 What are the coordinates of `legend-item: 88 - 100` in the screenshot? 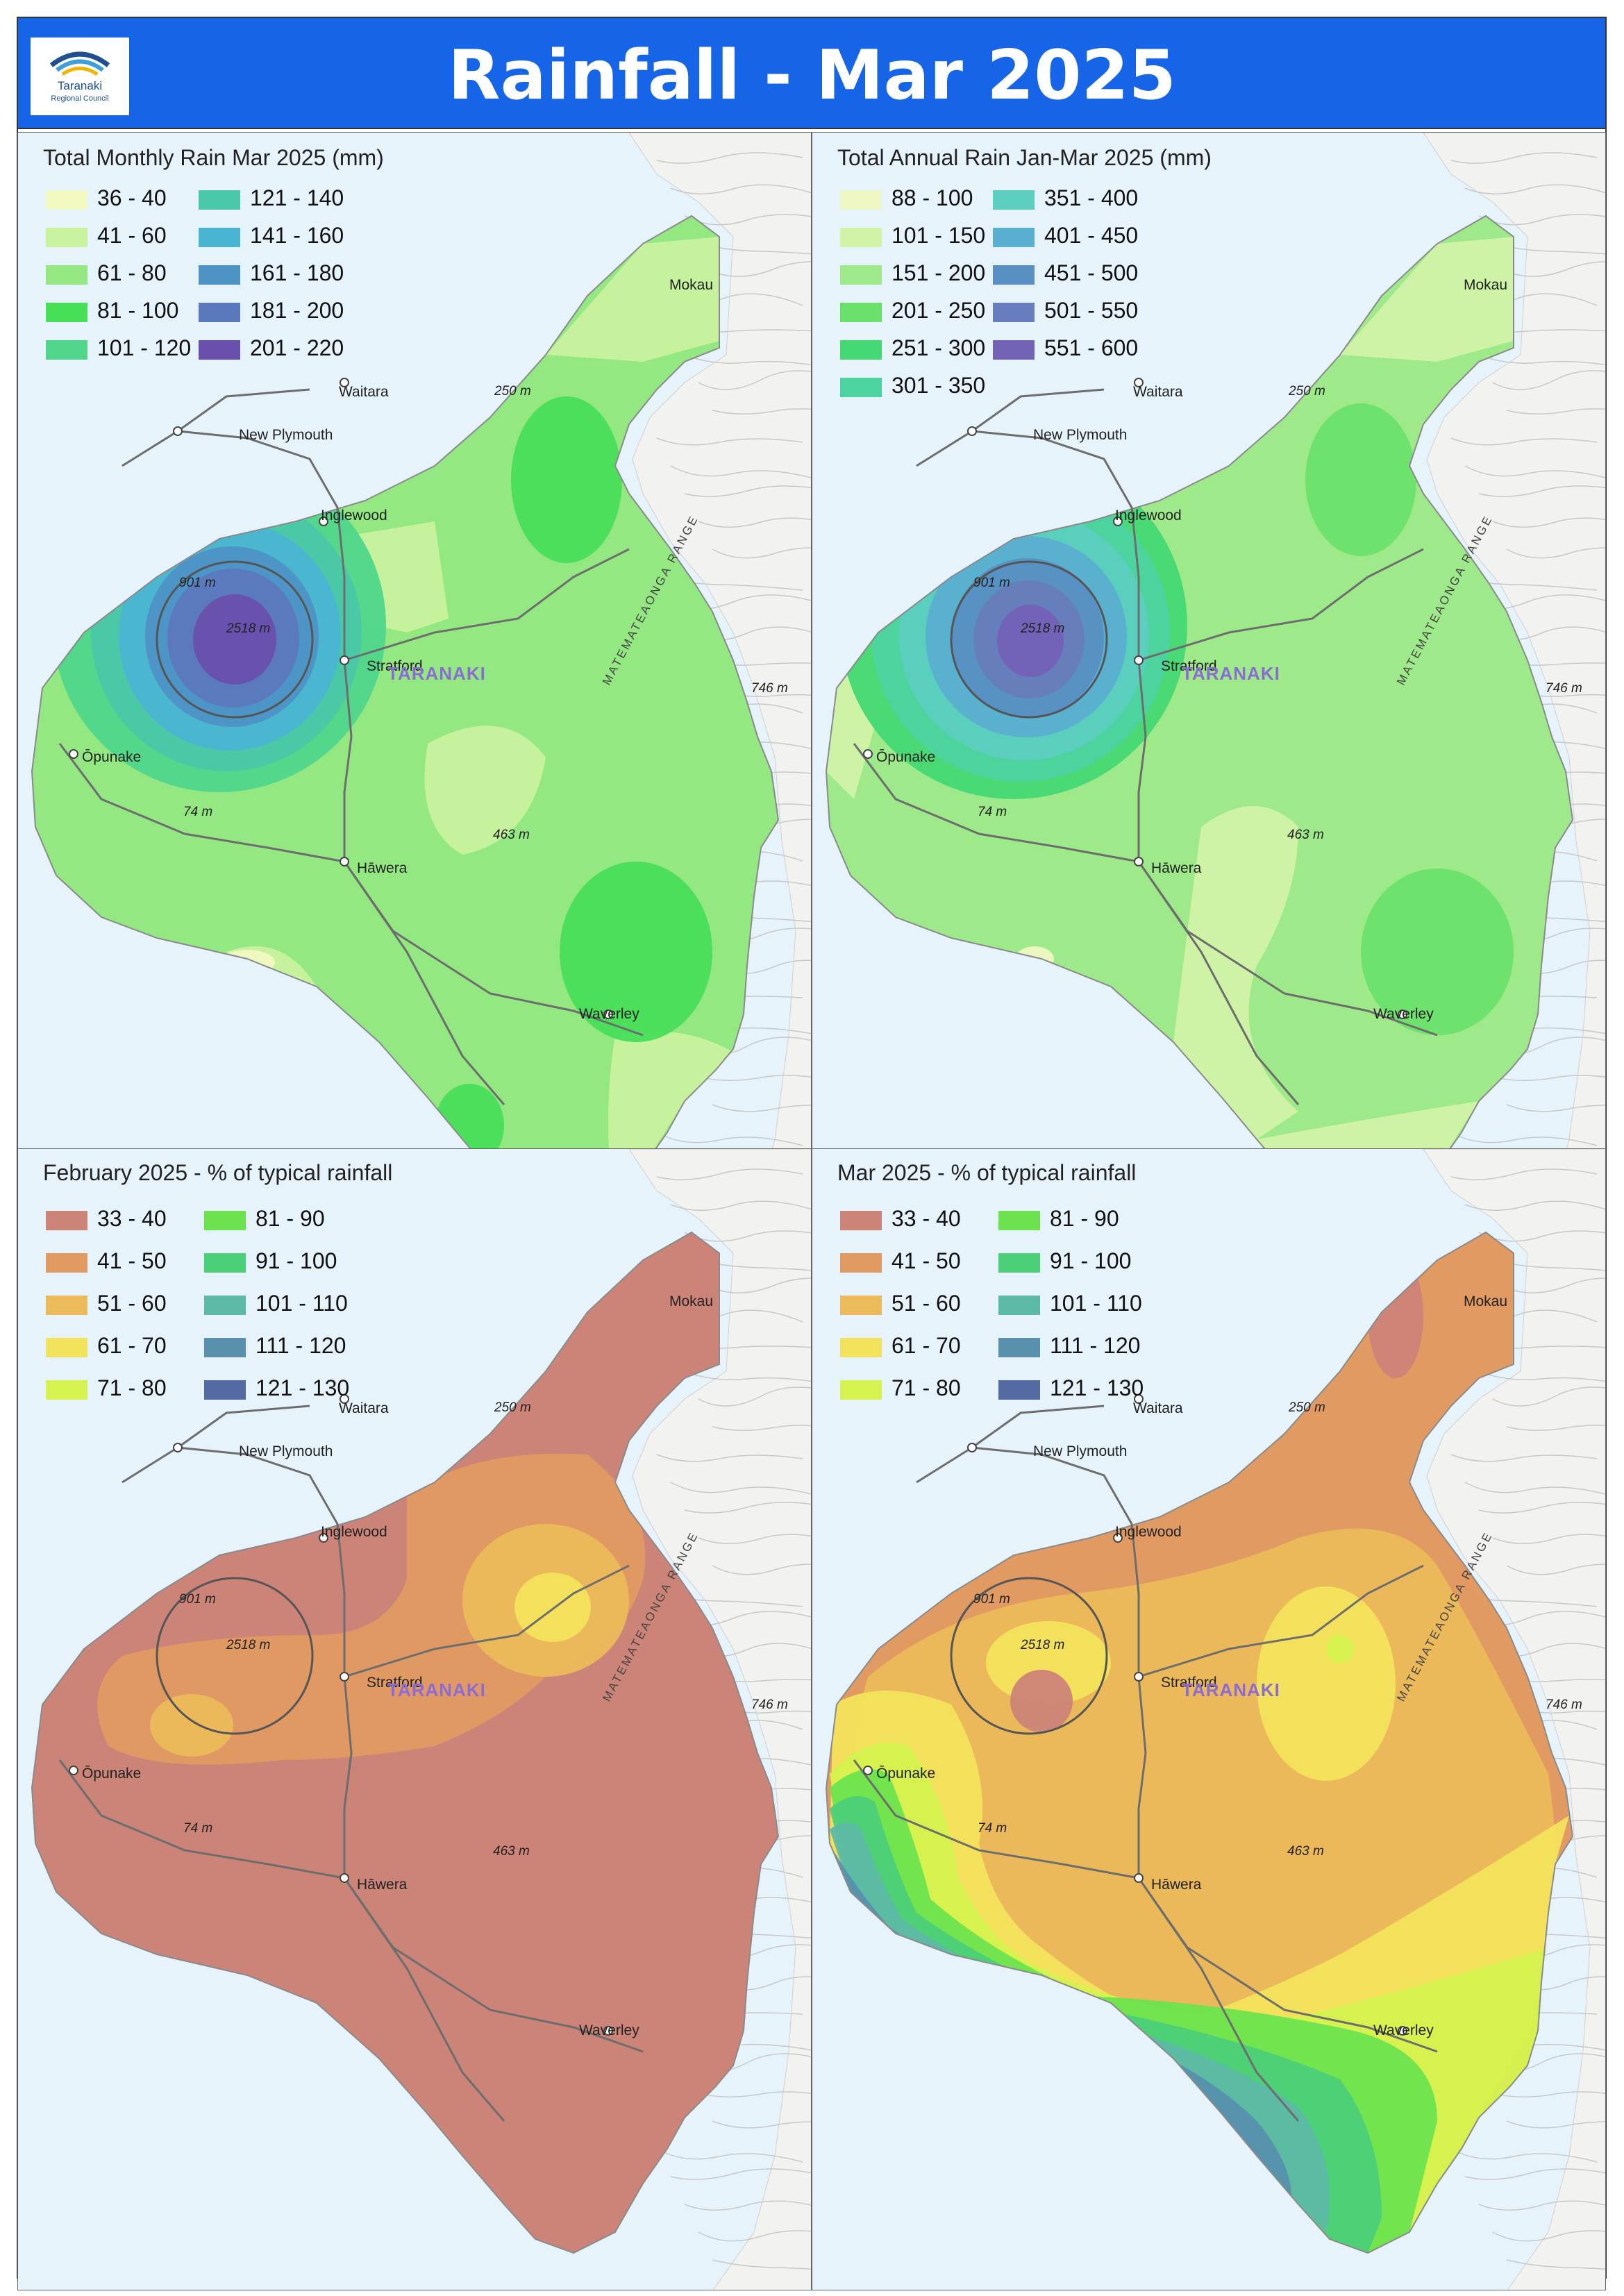 It's located at (906, 198).